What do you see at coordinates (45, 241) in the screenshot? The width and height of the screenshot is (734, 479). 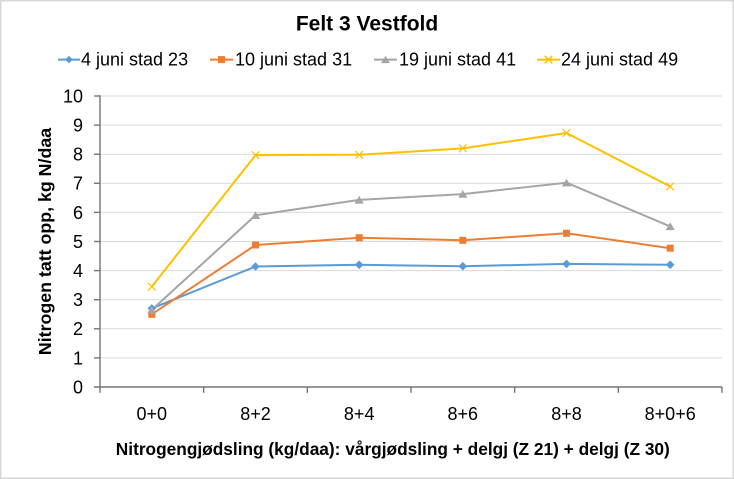 I see `svg-text: Nitrogen tatt opp, kg N/daa` at bounding box center [45, 241].